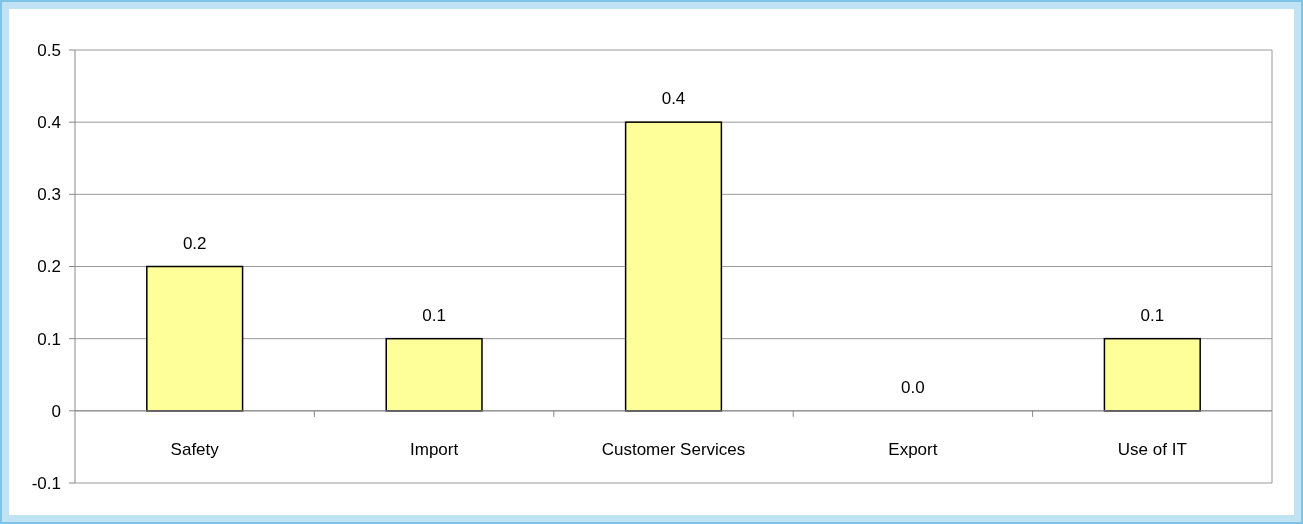 The height and width of the screenshot is (524, 1303). Describe the element at coordinates (49, 267) in the screenshot. I see `y-tick-label: 0.2` at that location.